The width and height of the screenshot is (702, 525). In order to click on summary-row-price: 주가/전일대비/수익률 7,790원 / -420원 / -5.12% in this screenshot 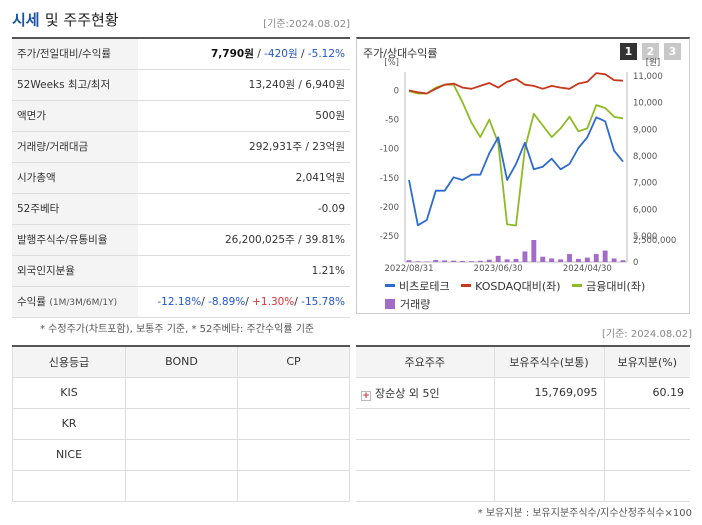, I will do `click(181, 54)`.